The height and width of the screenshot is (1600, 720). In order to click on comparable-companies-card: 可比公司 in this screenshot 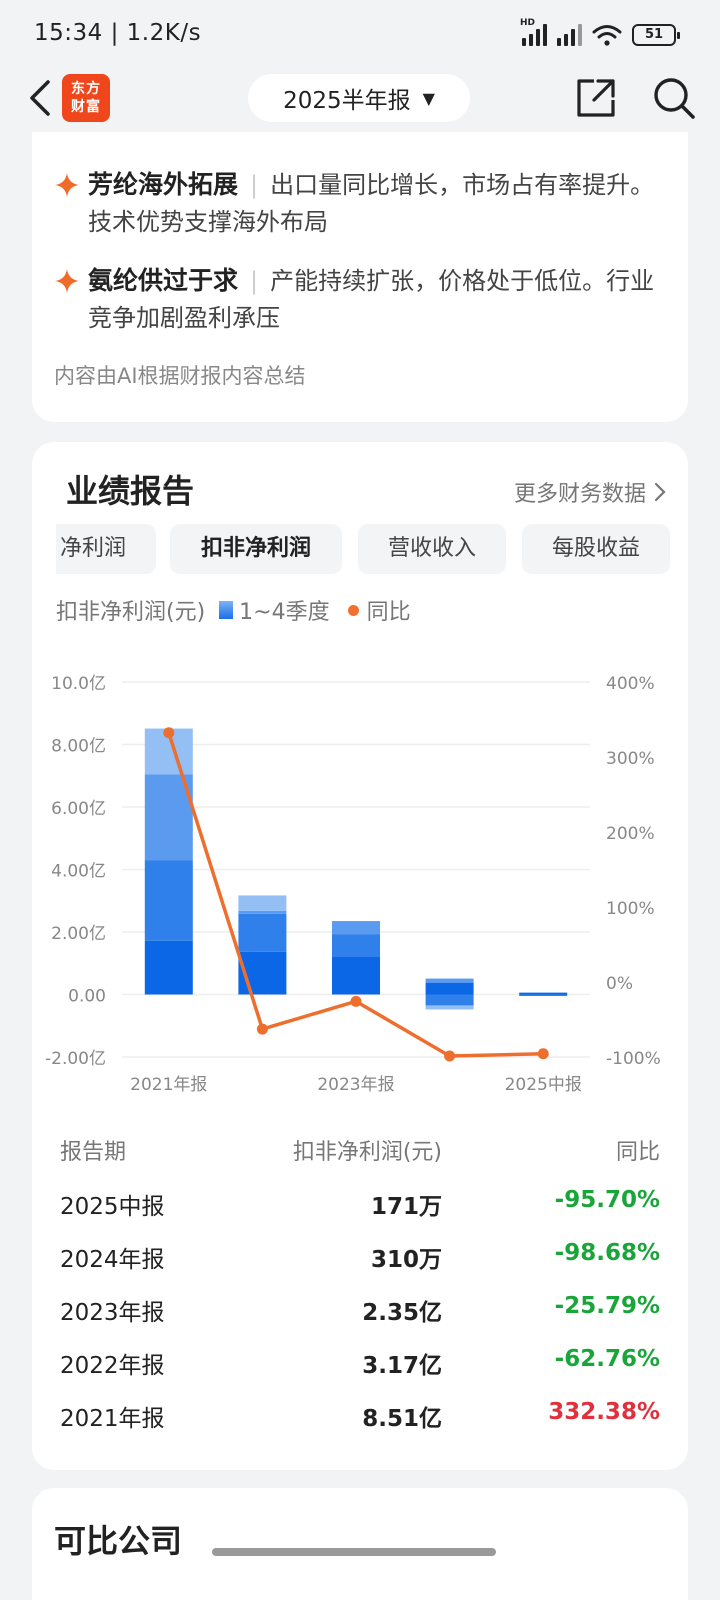, I will do `click(360, 1544)`.